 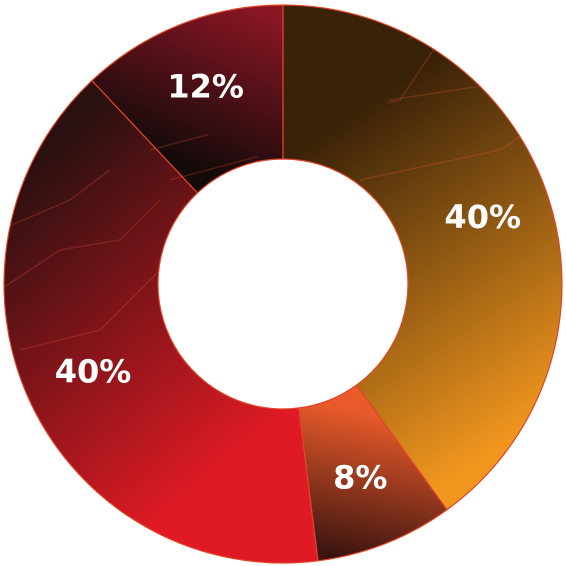 I want to click on slice-label-3: 40%, so click(x=93, y=371).